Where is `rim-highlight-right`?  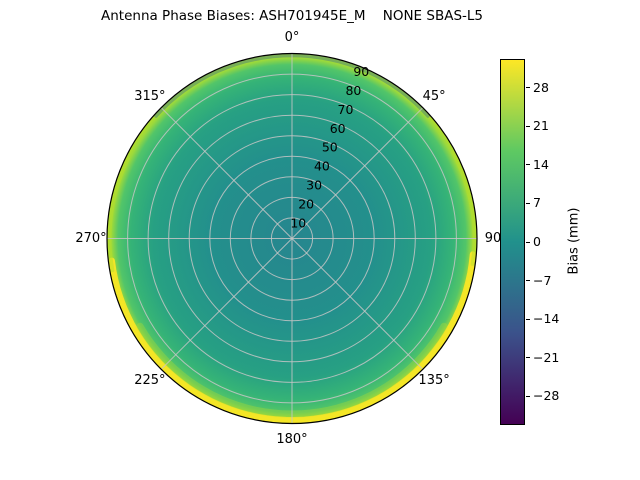 rim-highlight-right is located at coordinates (464, 208).